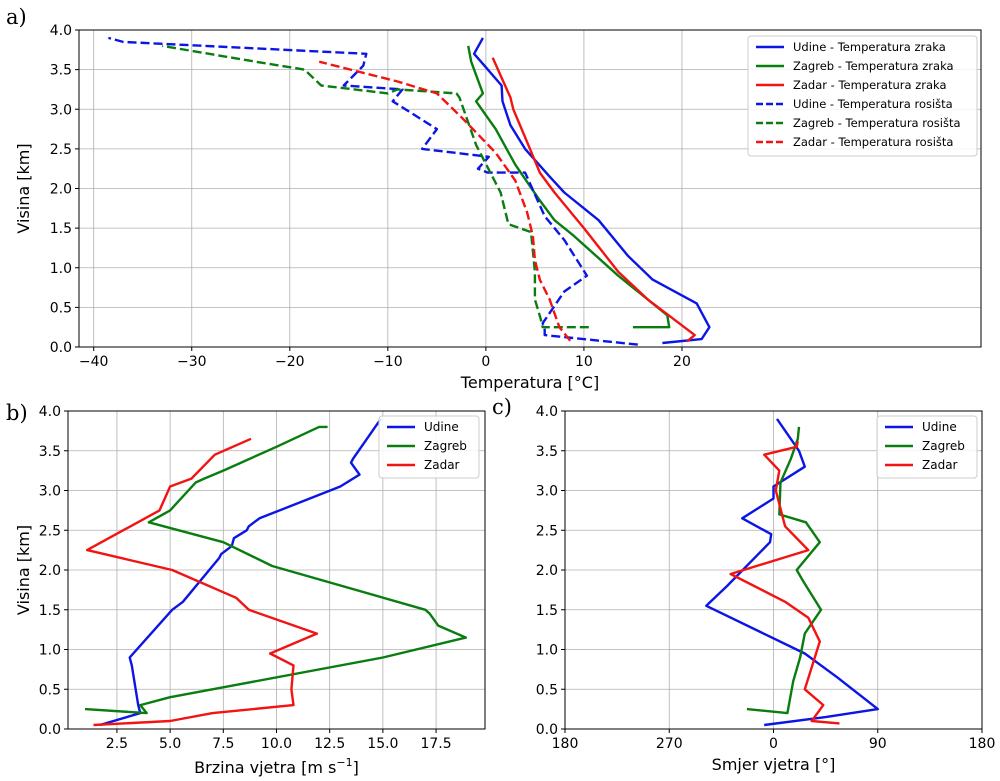 This screenshot has width=1000, height=781. I want to click on x-tick-label: 270, so click(669, 744).